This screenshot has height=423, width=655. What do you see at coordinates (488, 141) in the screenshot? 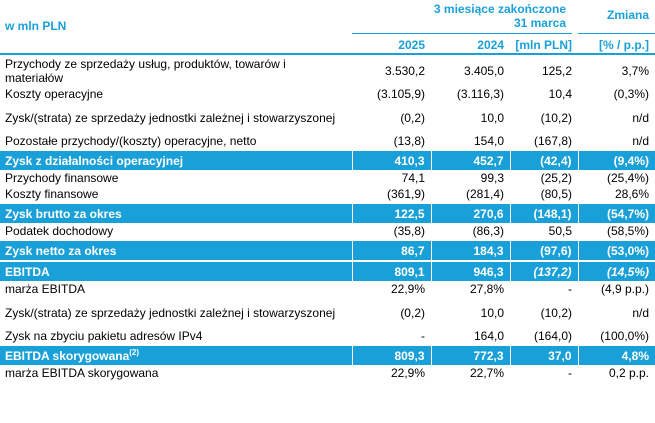
I see `value-2024-text: 154,0` at bounding box center [488, 141].